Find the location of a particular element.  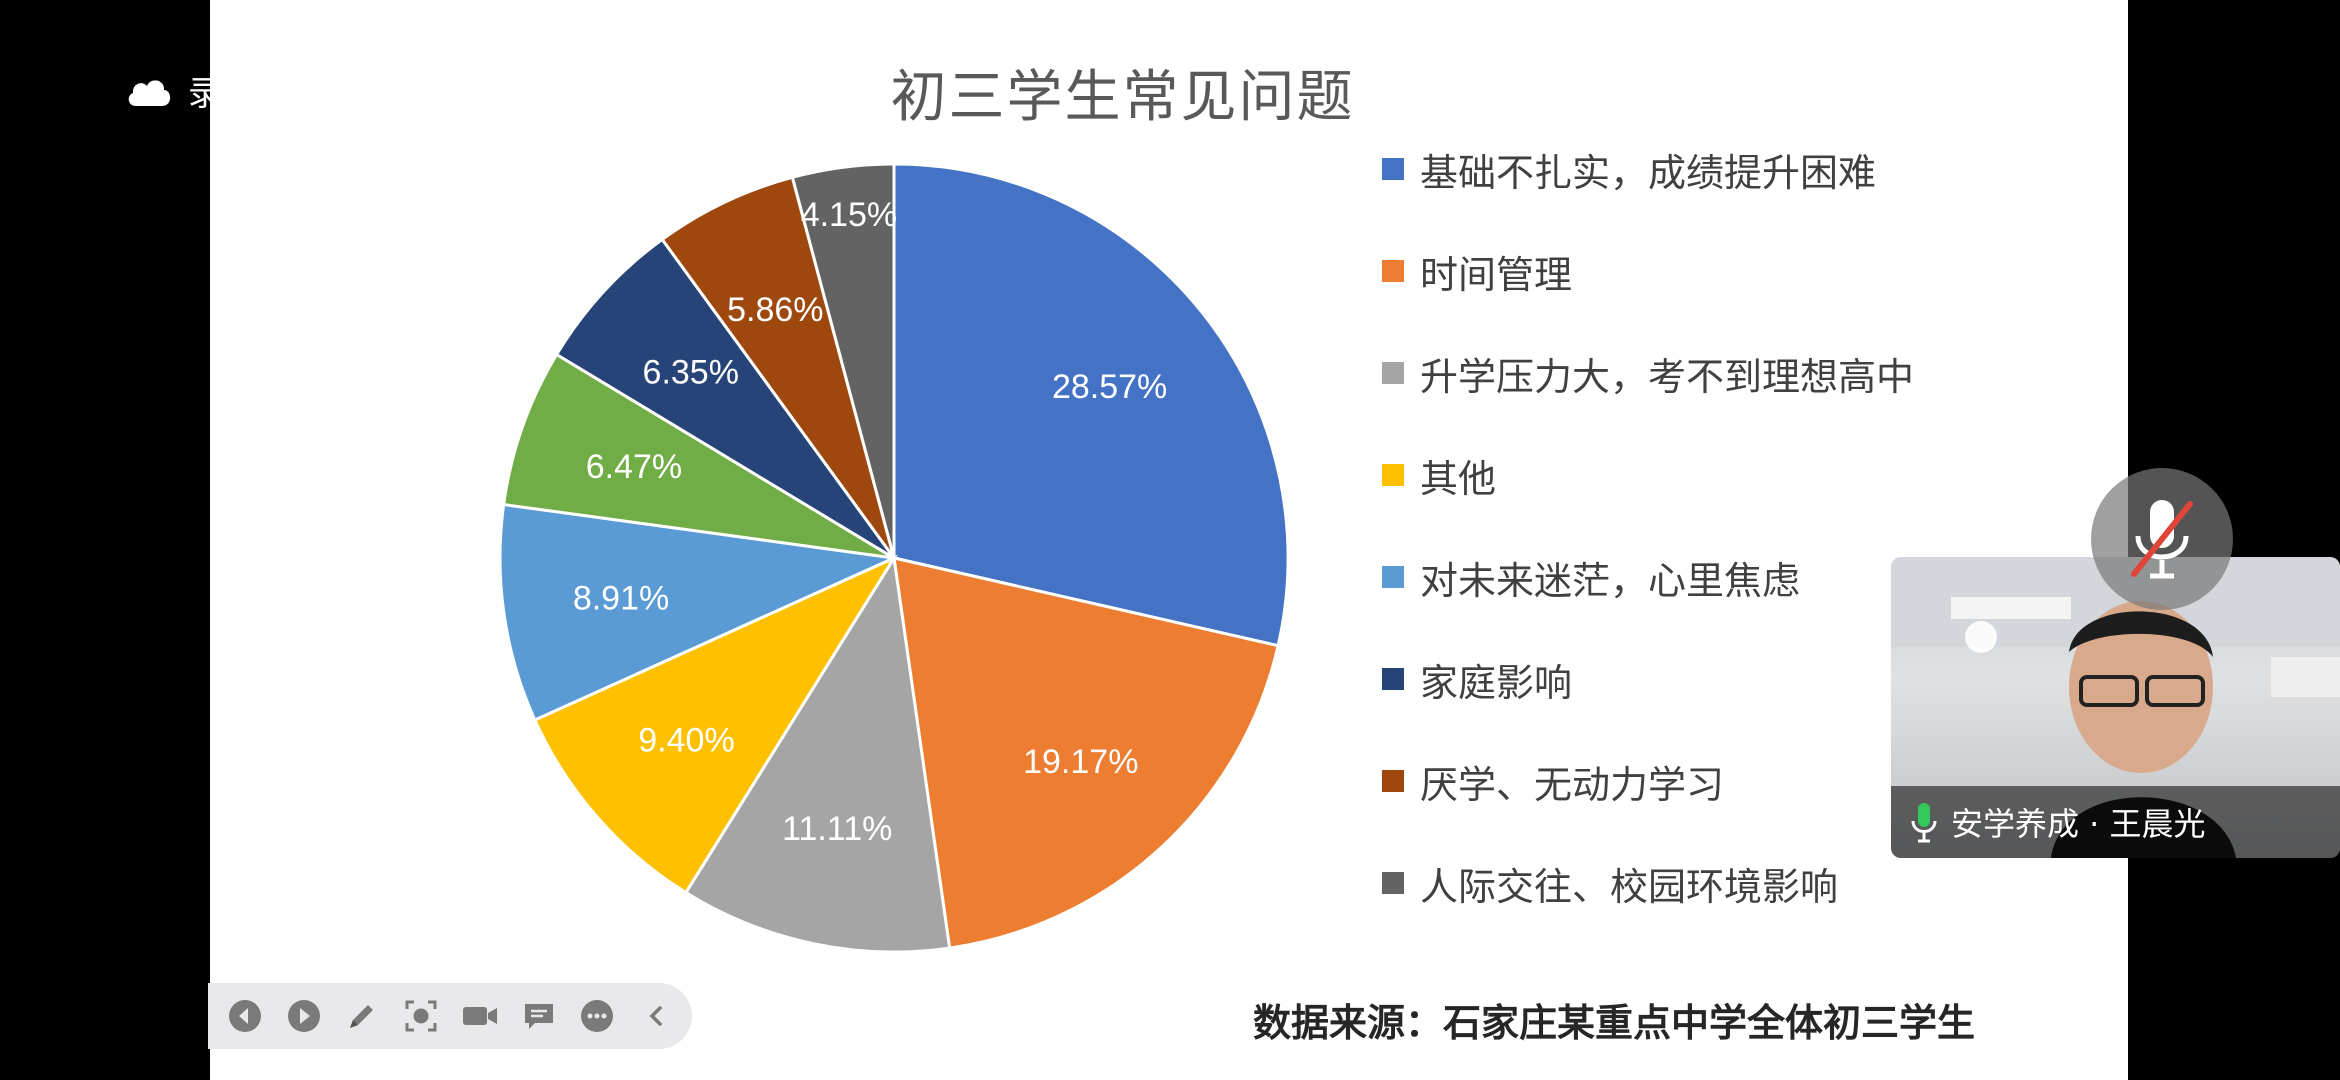

more-button is located at coordinates (598, 1016).